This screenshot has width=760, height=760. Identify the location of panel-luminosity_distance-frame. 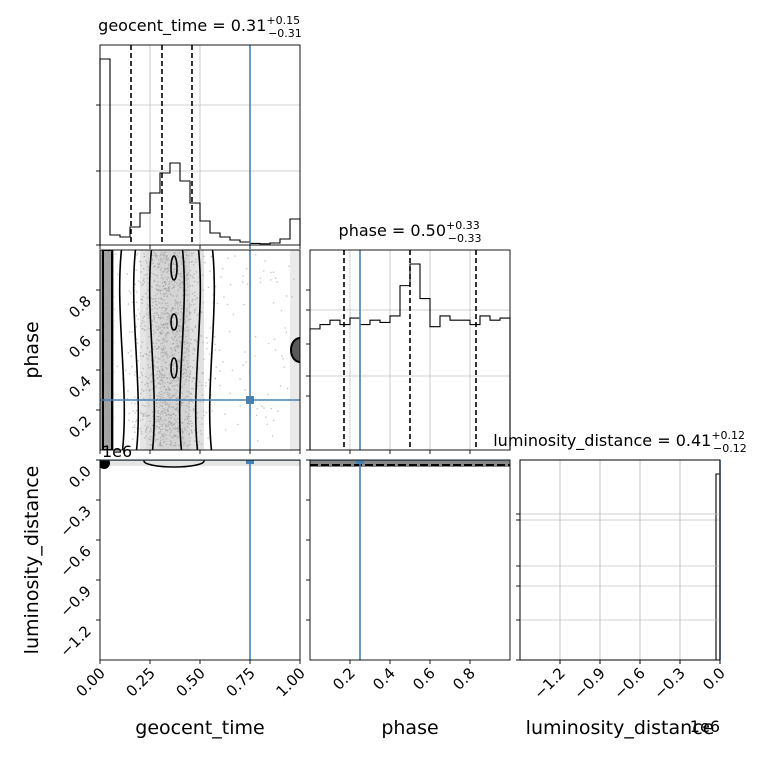
(620, 560).